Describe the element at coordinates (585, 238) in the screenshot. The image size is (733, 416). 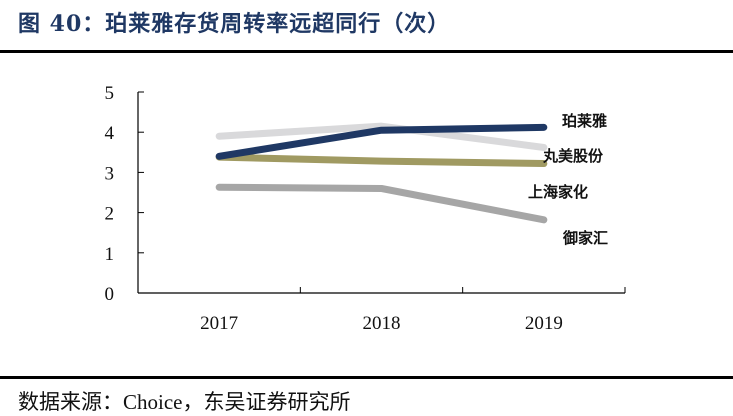
I see `legend-label-yujiahui: 御家汇` at that location.